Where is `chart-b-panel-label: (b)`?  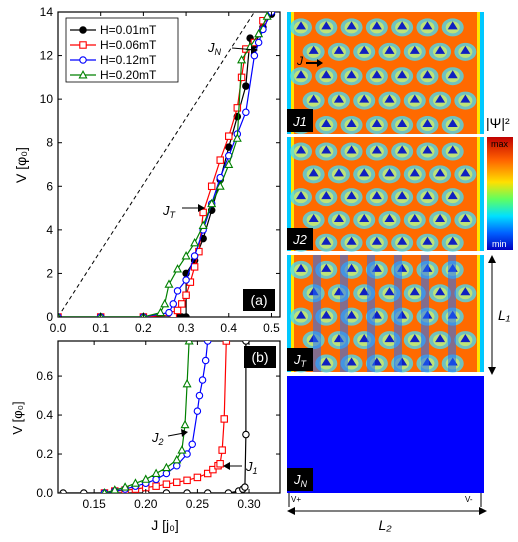
chart-b-panel-label: (b) is located at coordinates (259, 357).